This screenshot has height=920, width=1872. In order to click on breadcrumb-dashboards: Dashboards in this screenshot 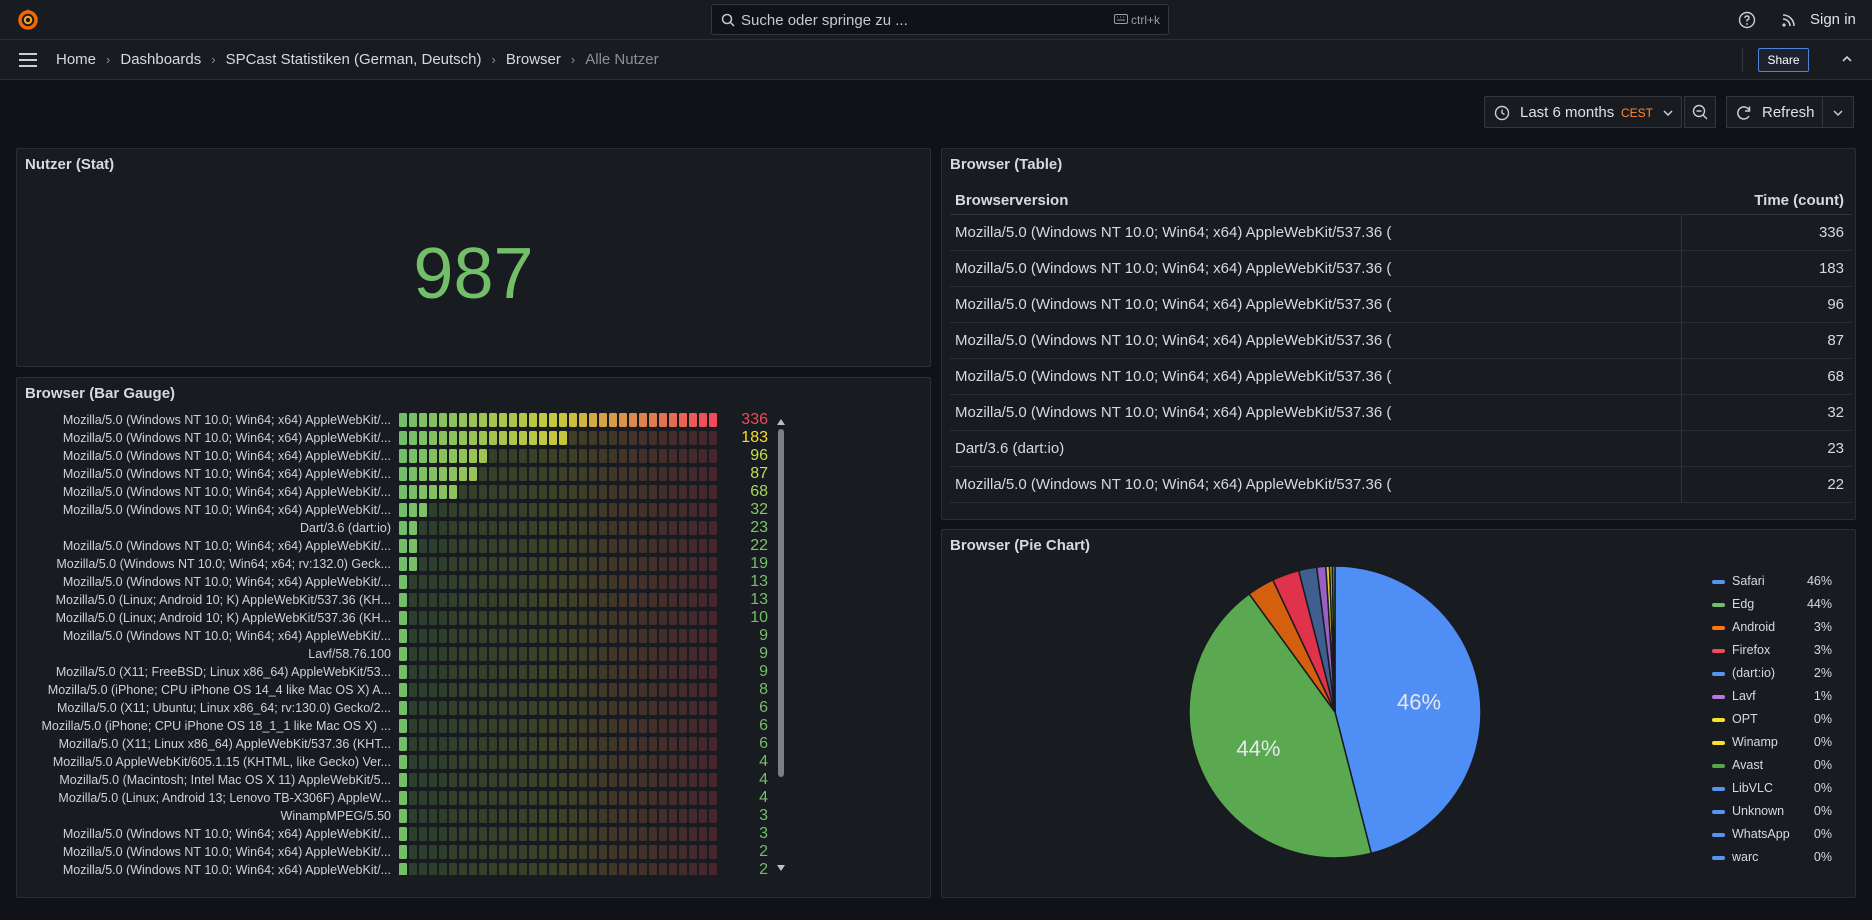, I will do `click(161, 59)`.